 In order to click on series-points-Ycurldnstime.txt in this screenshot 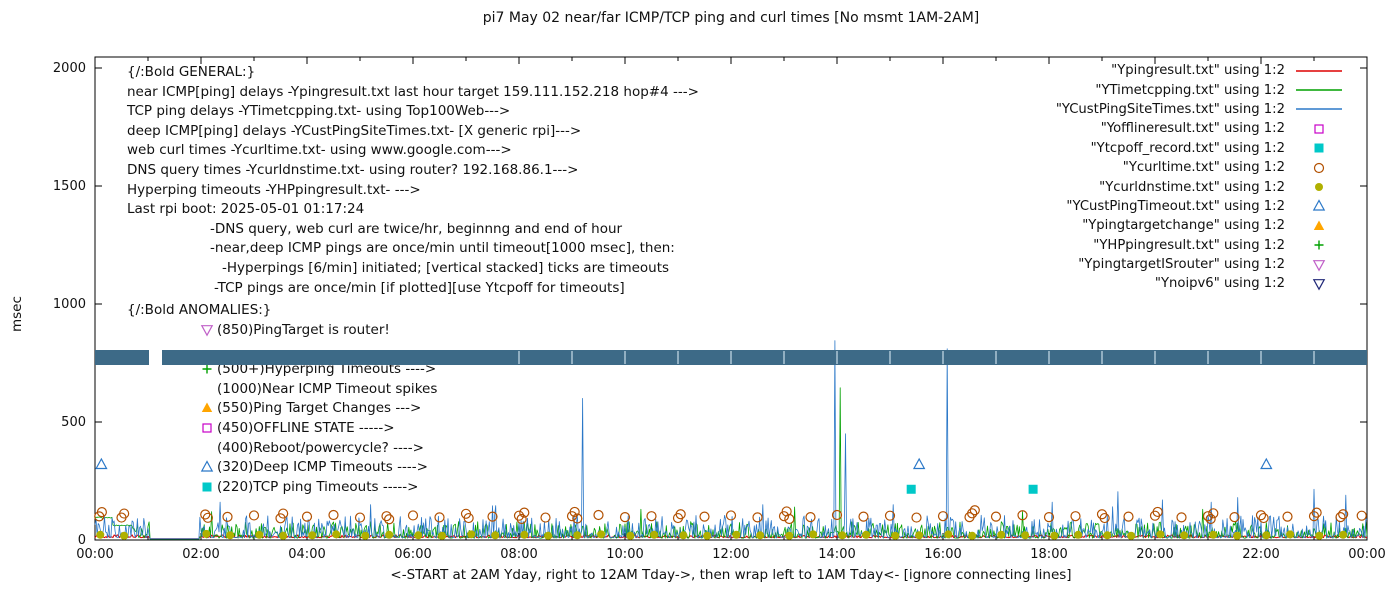, I will do `click(722, 534)`.